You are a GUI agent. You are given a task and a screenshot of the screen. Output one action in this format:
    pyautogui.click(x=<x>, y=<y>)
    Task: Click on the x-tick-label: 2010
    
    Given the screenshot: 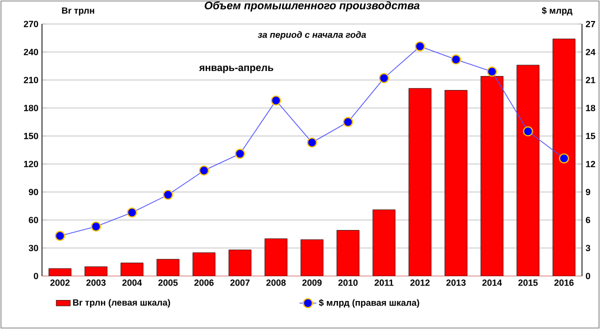 What is the action you would take?
    pyautogui.click(x=348, y=283)
    